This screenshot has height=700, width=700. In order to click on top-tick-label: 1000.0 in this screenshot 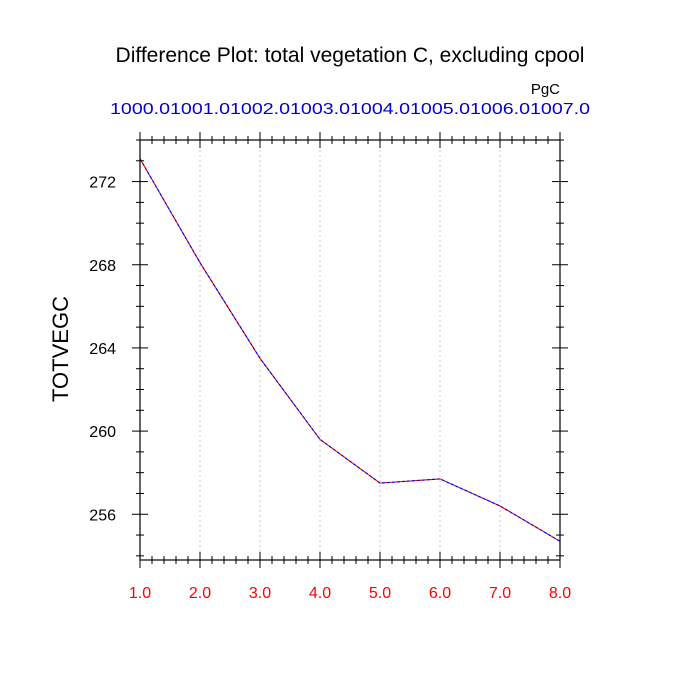, I will do `click(140, 109)`.